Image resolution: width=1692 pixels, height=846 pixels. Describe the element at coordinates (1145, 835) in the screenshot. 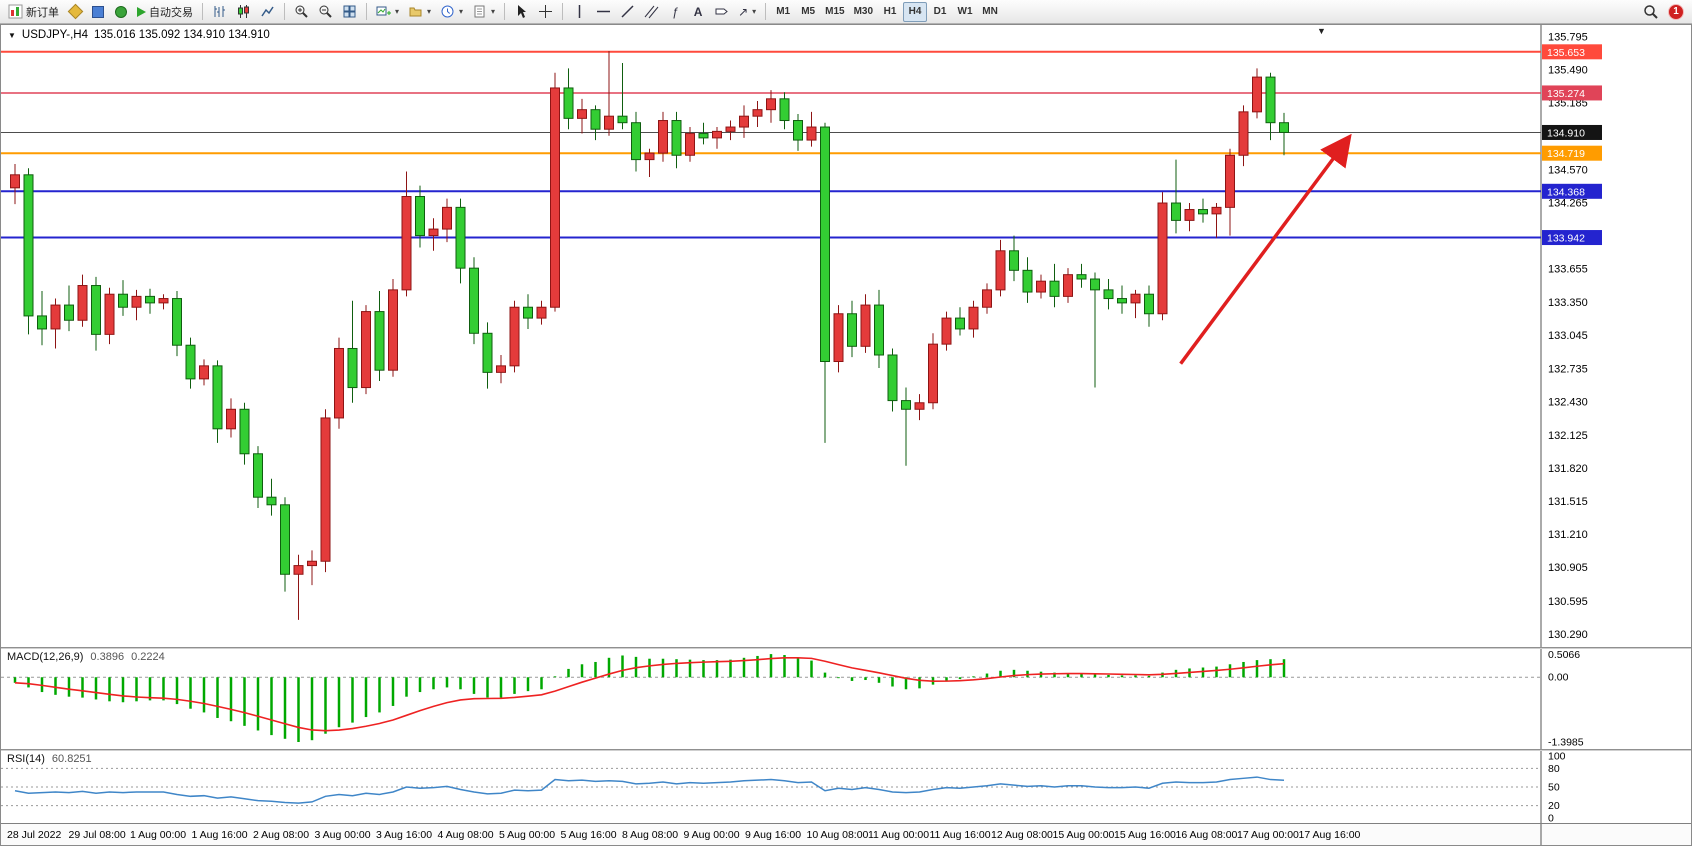

I see `svg-text: 15 Aug 16:00` at that location.